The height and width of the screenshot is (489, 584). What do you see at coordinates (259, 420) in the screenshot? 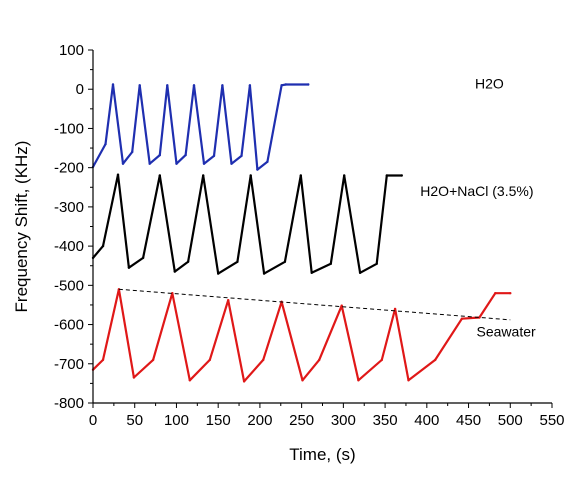
I see `x-tick-label: 200` at bounding box center [259, 420].